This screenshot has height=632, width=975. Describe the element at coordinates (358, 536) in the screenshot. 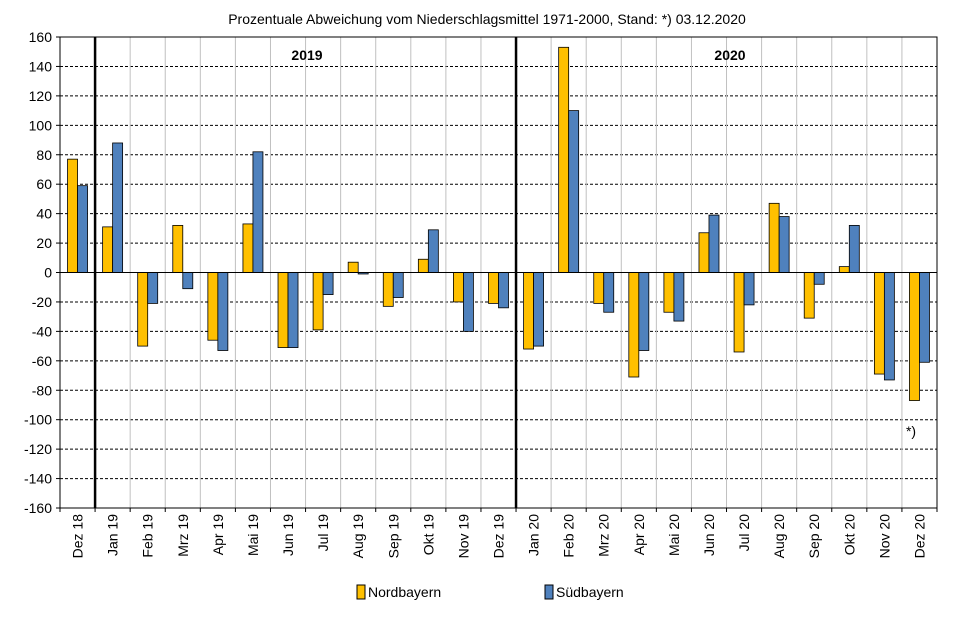

I see `x-tick-label: Aug 19` at that location.